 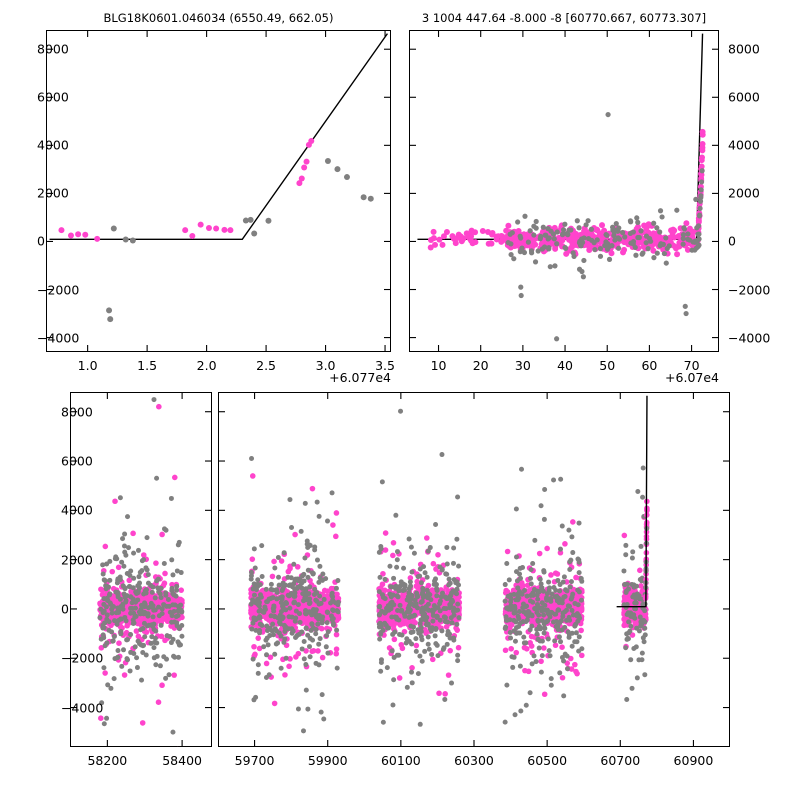 I want to click on tick-label: 59900, so click(x=327, y=760).